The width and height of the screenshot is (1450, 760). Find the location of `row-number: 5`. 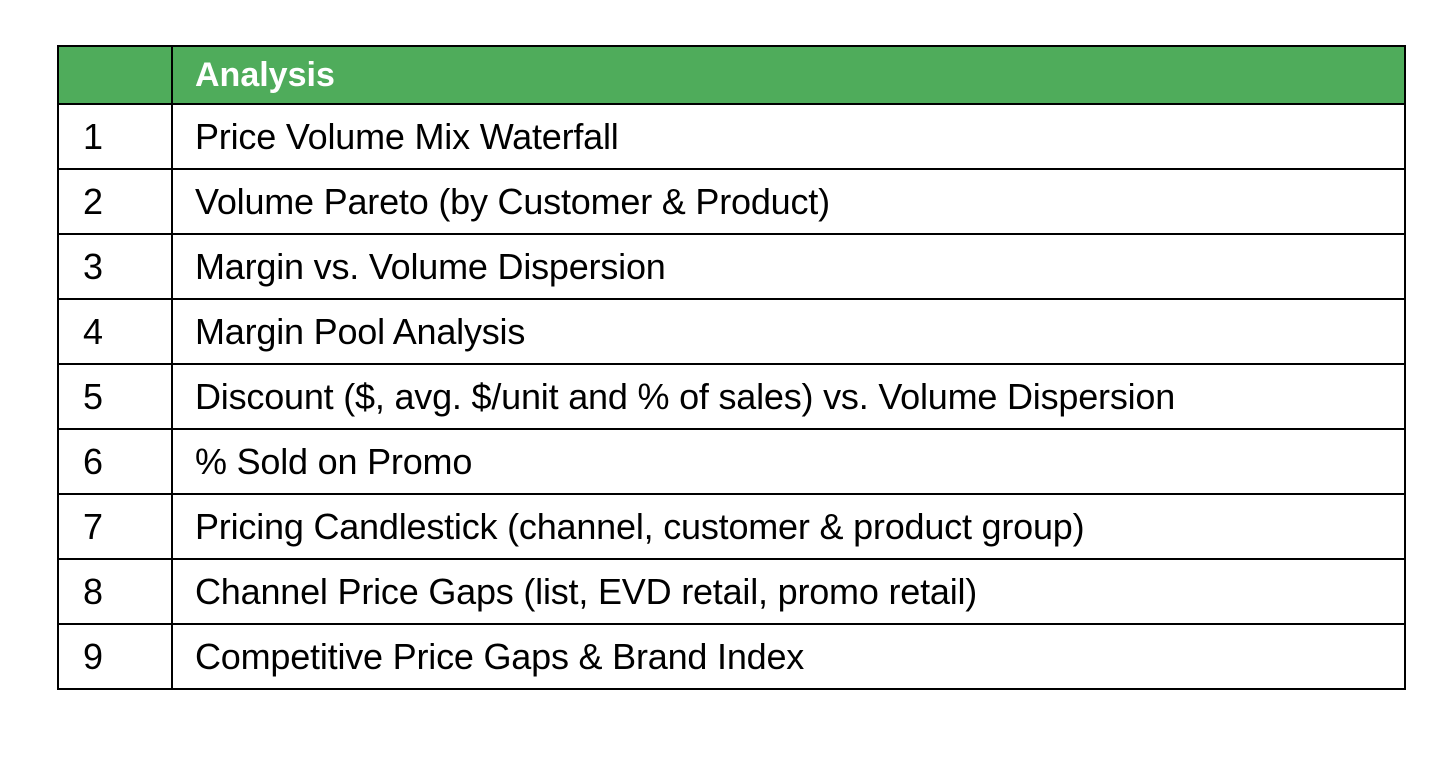

row-number: 5 is located at coordinates (115, 396).